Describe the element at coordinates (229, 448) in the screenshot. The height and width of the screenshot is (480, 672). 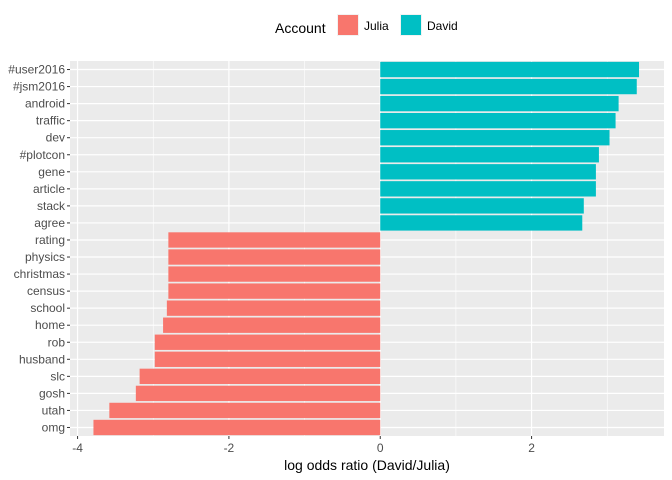
I see `x-tick-label: -2` at that location.